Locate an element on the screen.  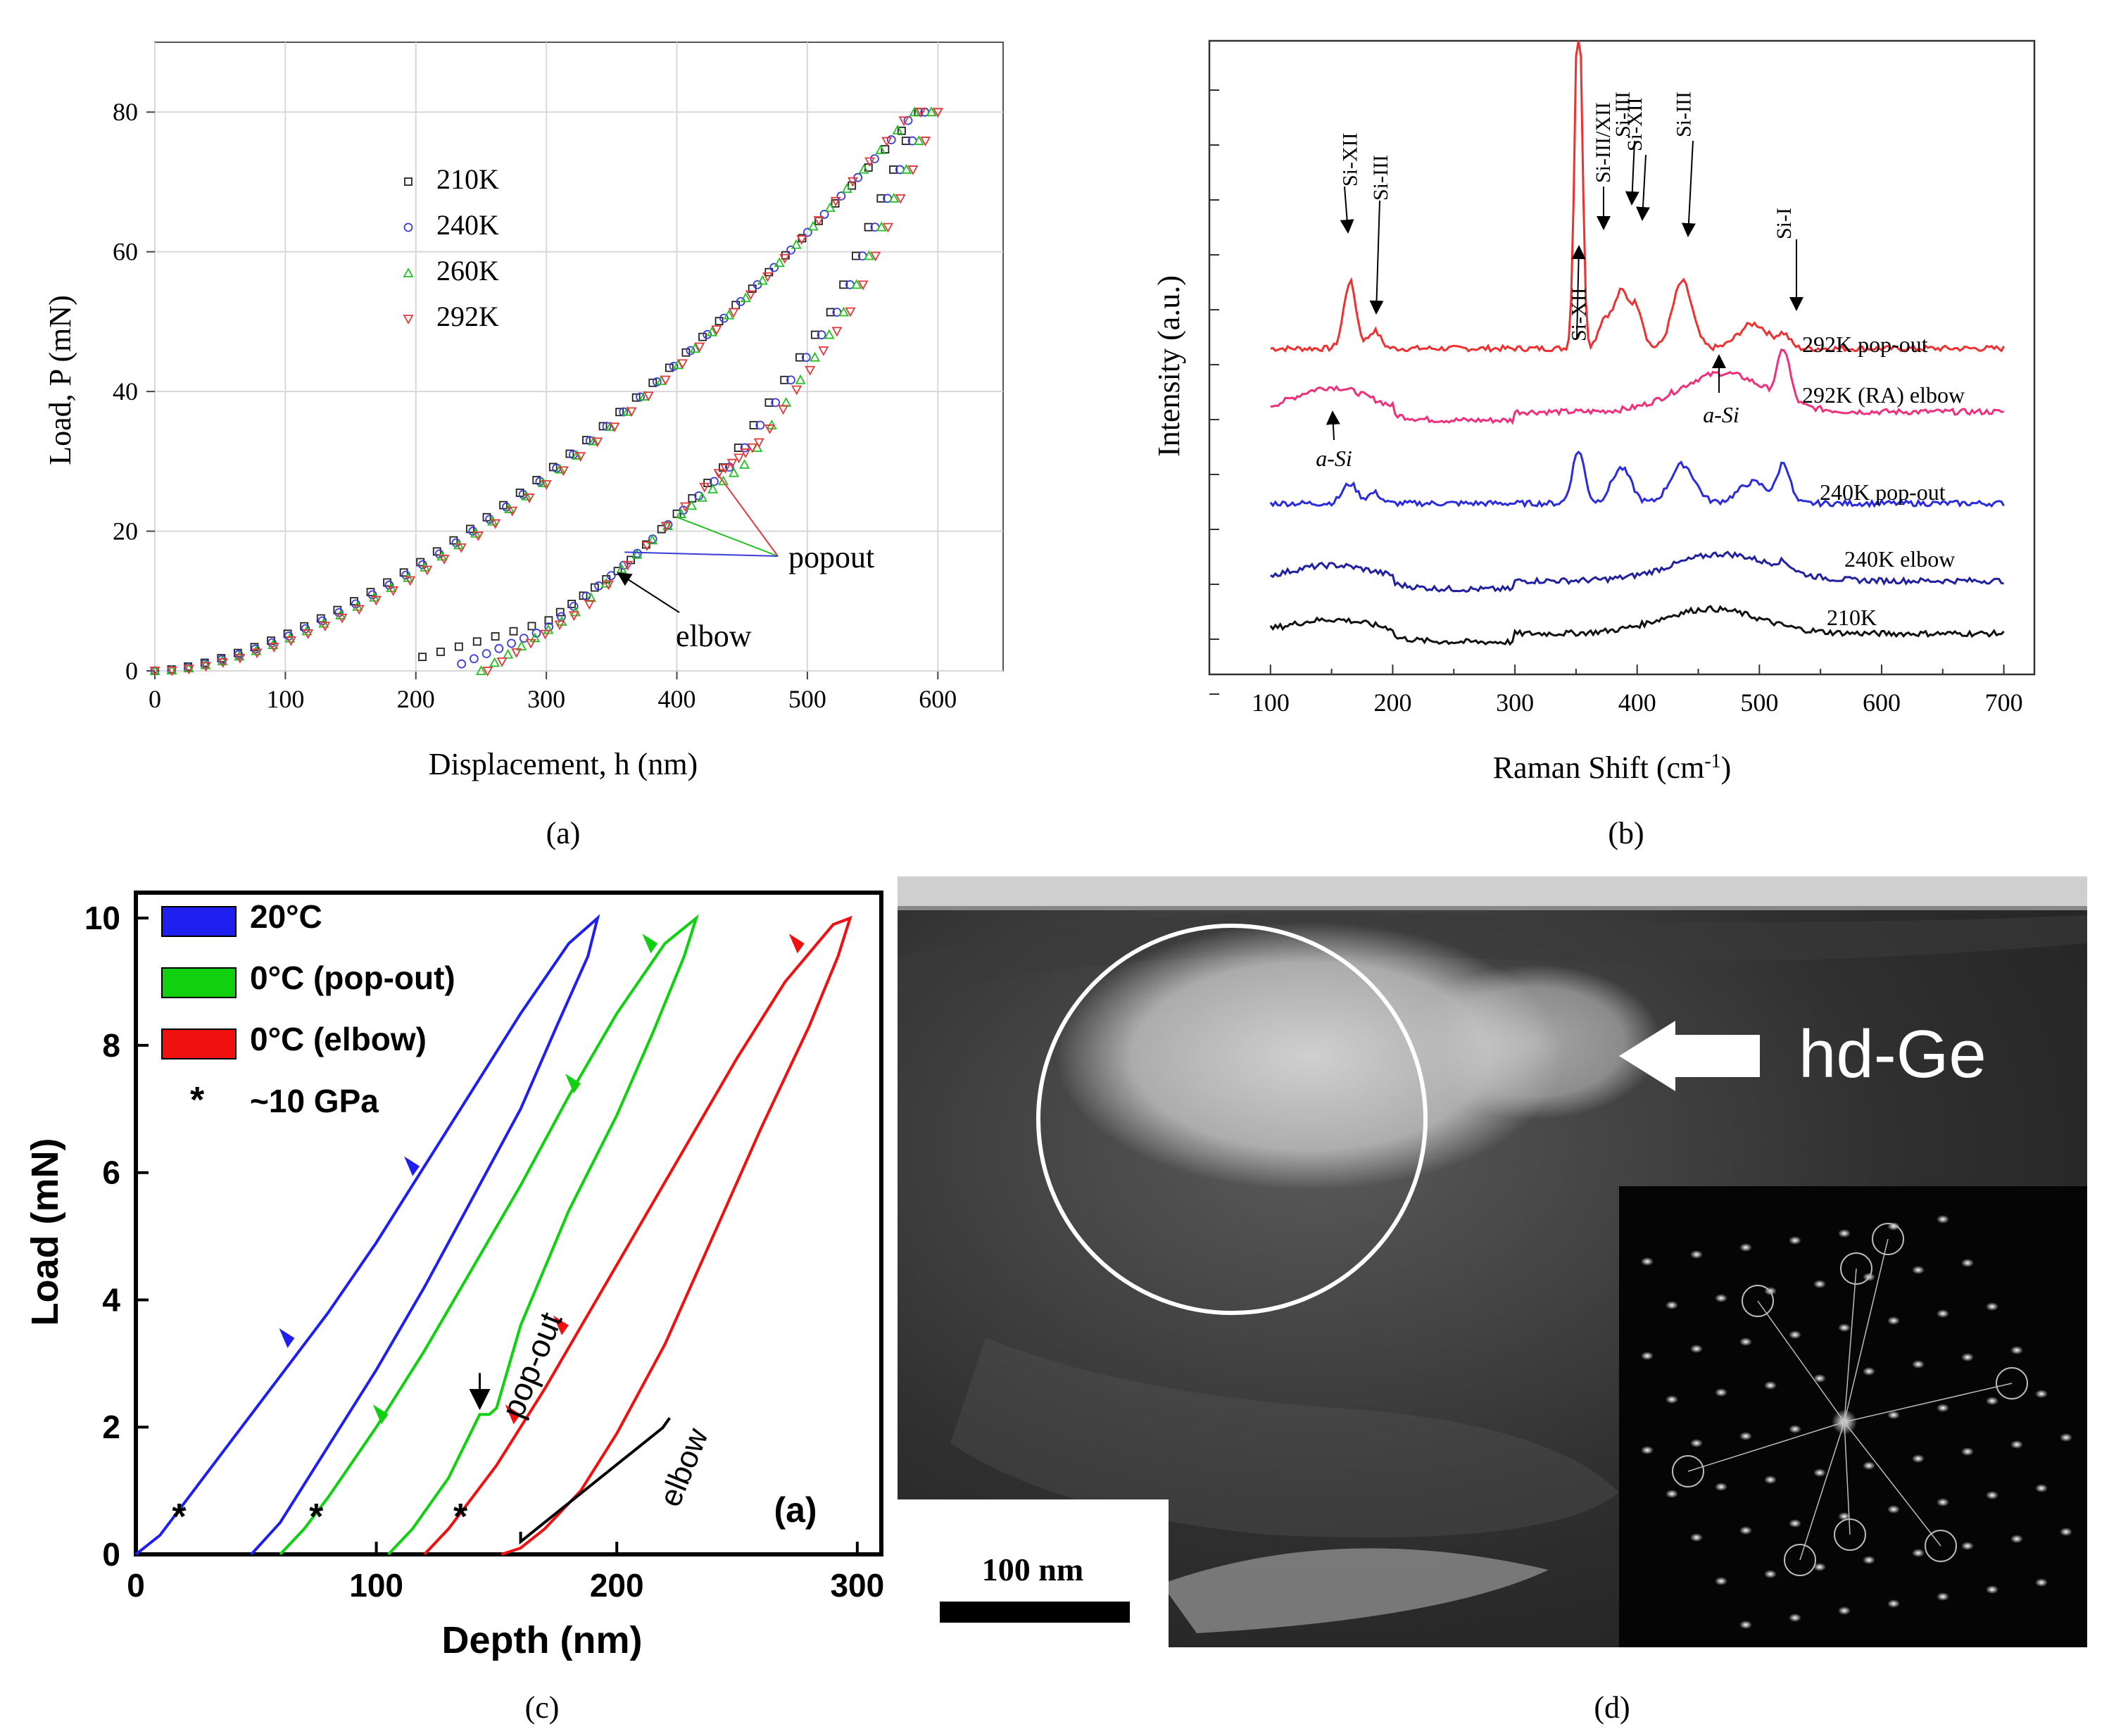
panel-c-xtick-label: 200 is located at coordinates (617, 1585).